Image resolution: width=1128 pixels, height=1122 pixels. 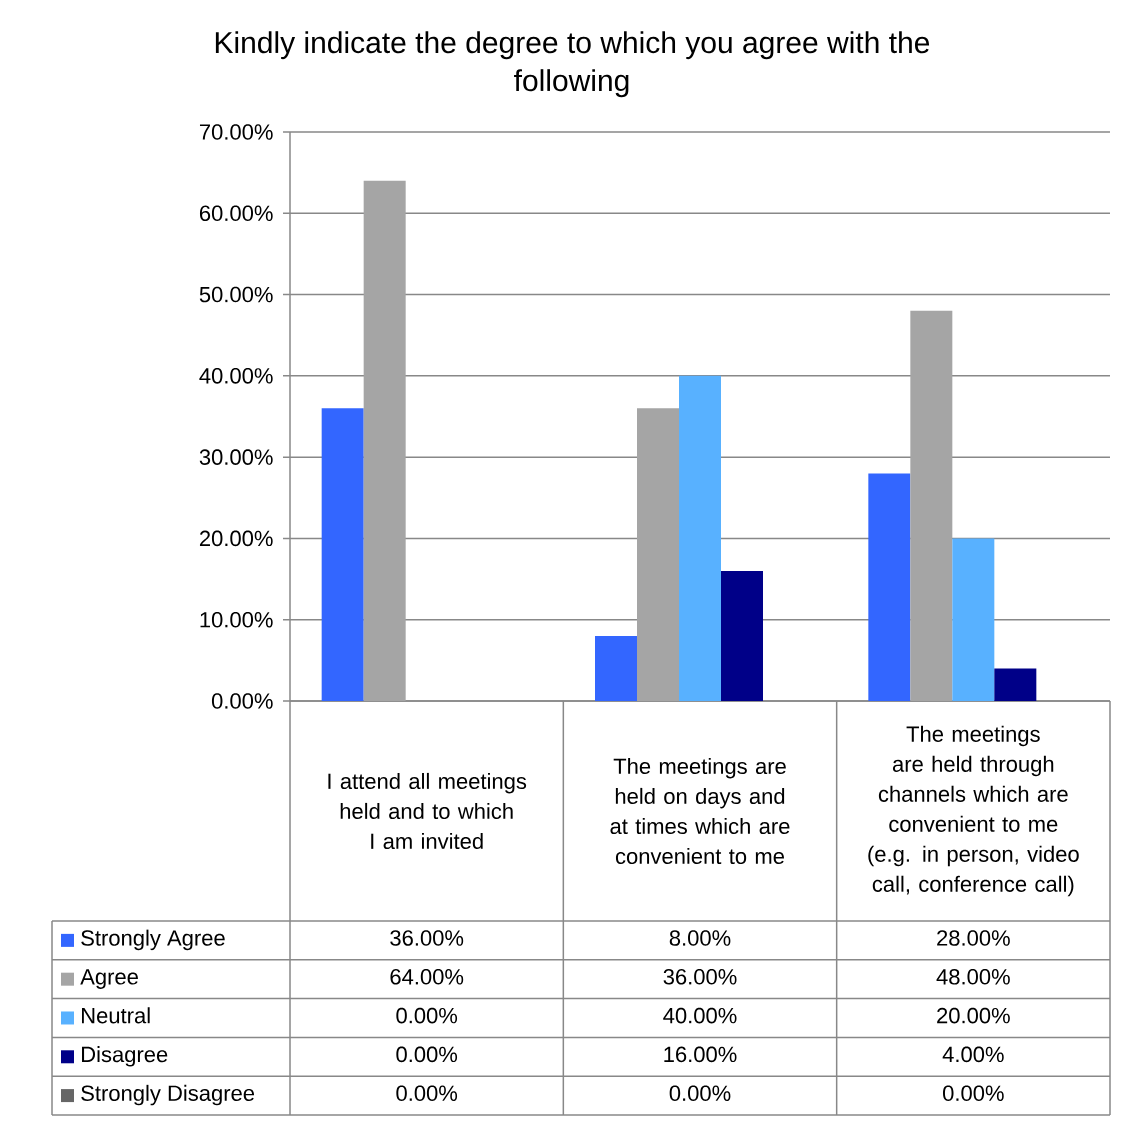 What do you see at coordinates (236, 619) in the screenshot?
I see `y-tick-label: 10.00%` at bounding box center [236, 619].